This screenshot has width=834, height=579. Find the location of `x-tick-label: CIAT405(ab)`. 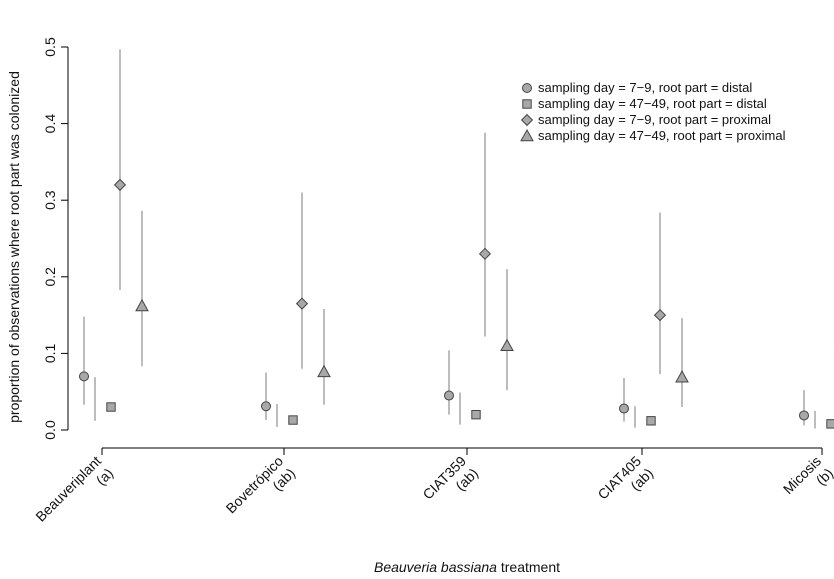

x-tick-label: CIAT405(ab) is located at coordinates (625, 478).